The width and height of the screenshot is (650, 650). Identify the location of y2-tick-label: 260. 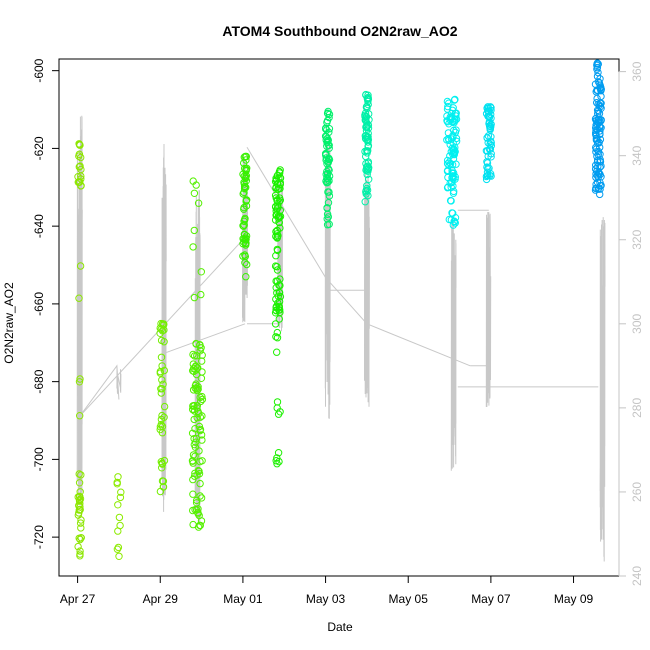
(637, 492).